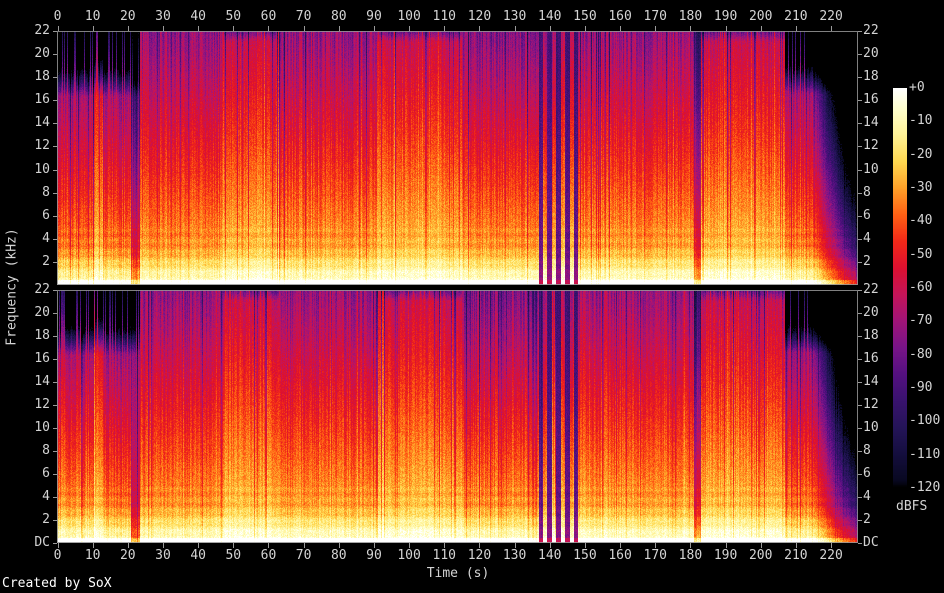  Describe the element at coordinates (374, 16) in the screenshot. I see `x-tick-label-top: 90` at that location.